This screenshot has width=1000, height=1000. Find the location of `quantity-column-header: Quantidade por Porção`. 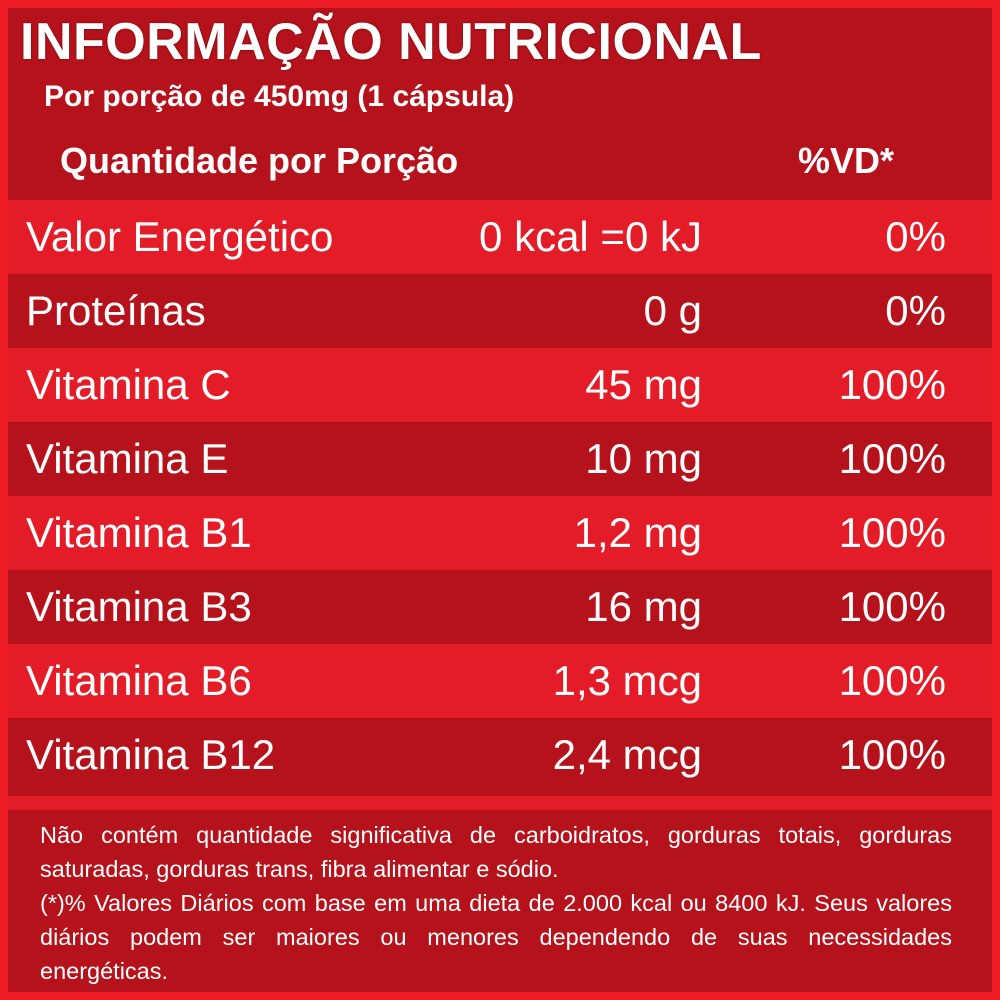

quantity-column-header: Quantidade por Porção is located at coordinates (259, 160).